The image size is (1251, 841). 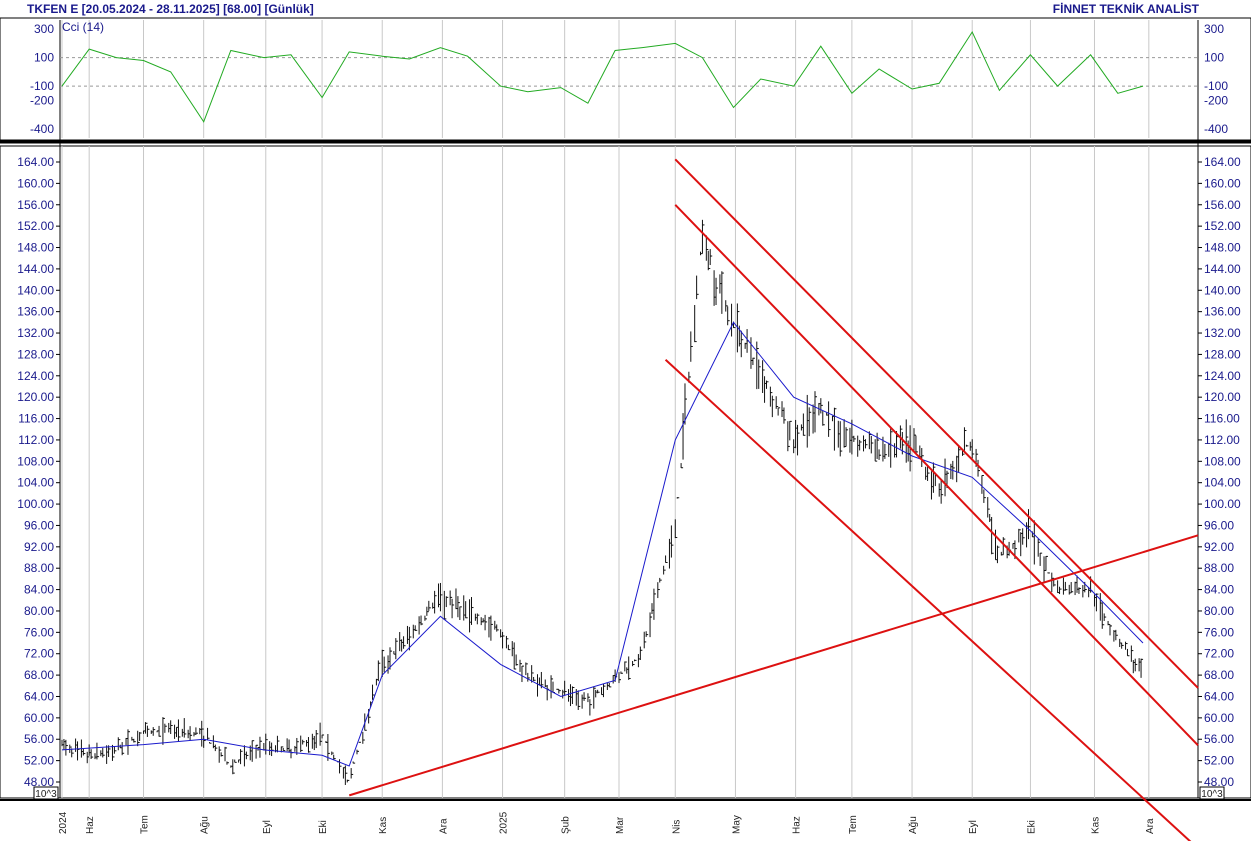 I want to click on left-cci-tick-label: 300, so click(x=44, y=29).